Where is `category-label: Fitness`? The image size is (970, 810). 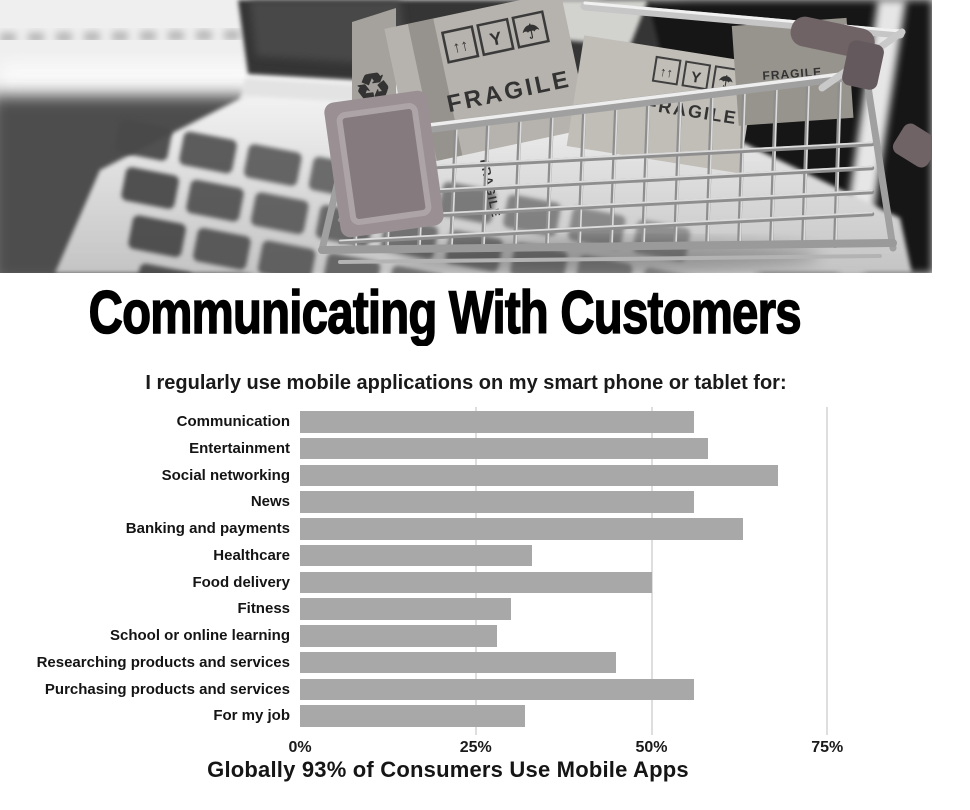 category-label: Fitness is located at coordinates (263, 609).